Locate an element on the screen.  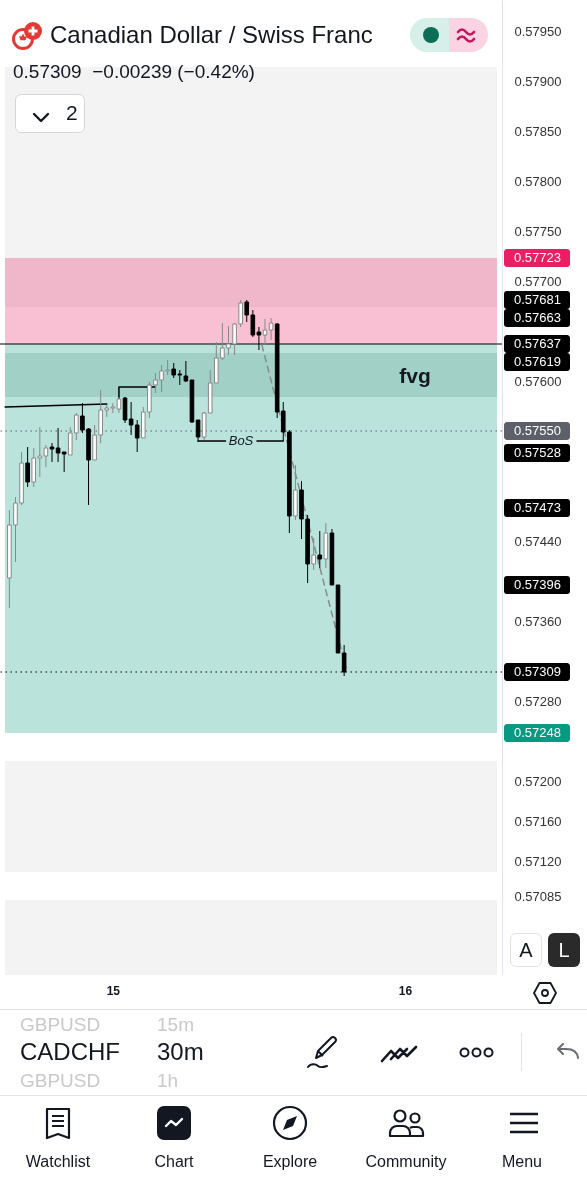
price-tag: 0.57619 is located at coordinates (537, 362).